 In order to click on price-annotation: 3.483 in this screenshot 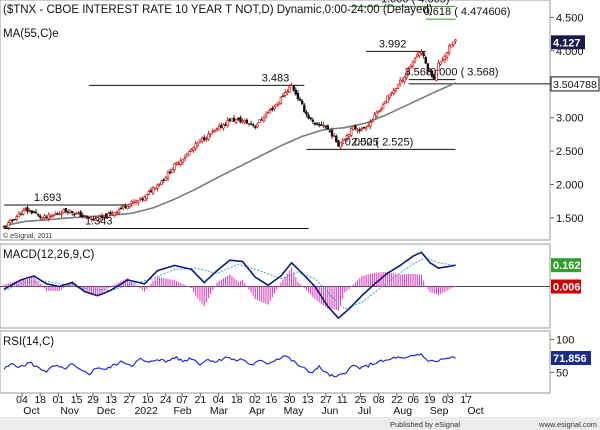, I will do `click(276, 78)`.